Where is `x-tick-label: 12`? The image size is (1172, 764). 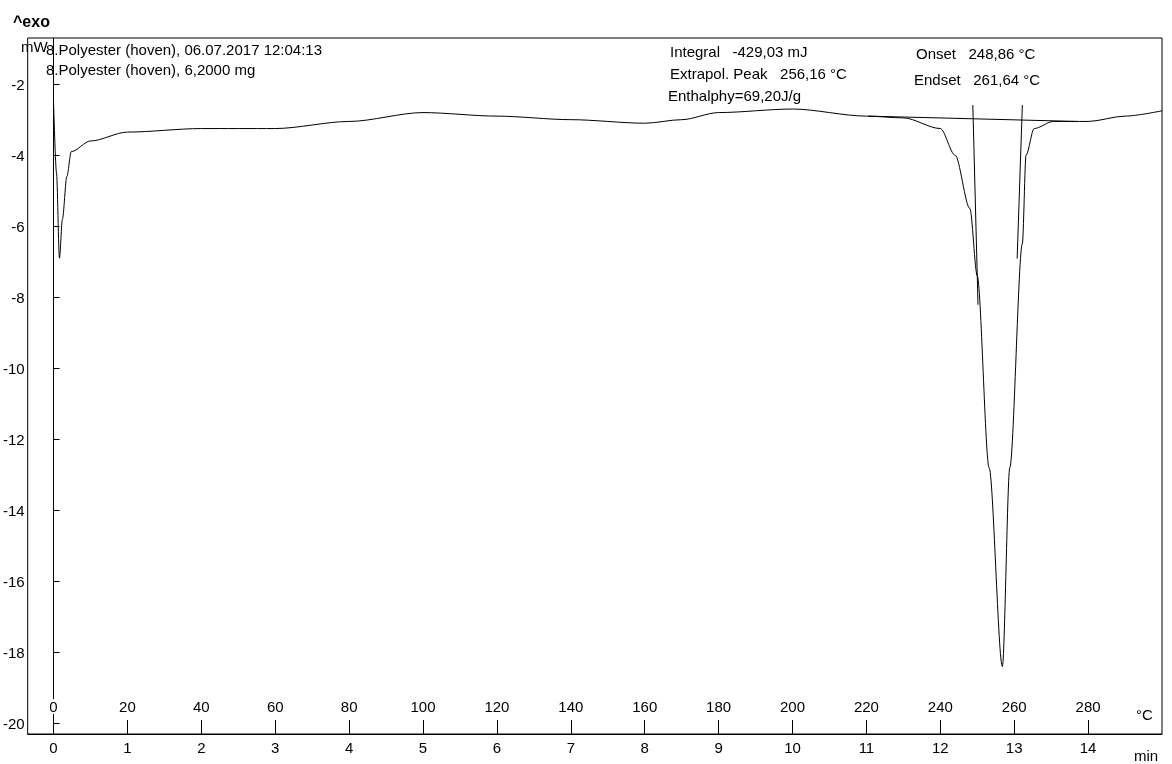 x-tick-label: 12 is located at coordinates (940, 747).